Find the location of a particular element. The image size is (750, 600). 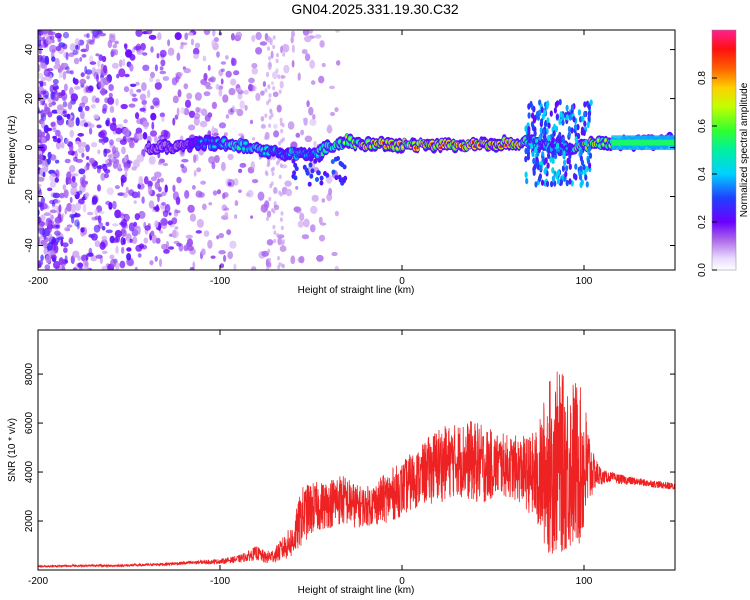

spectral-trace-core is located at coordinates (165, 144).